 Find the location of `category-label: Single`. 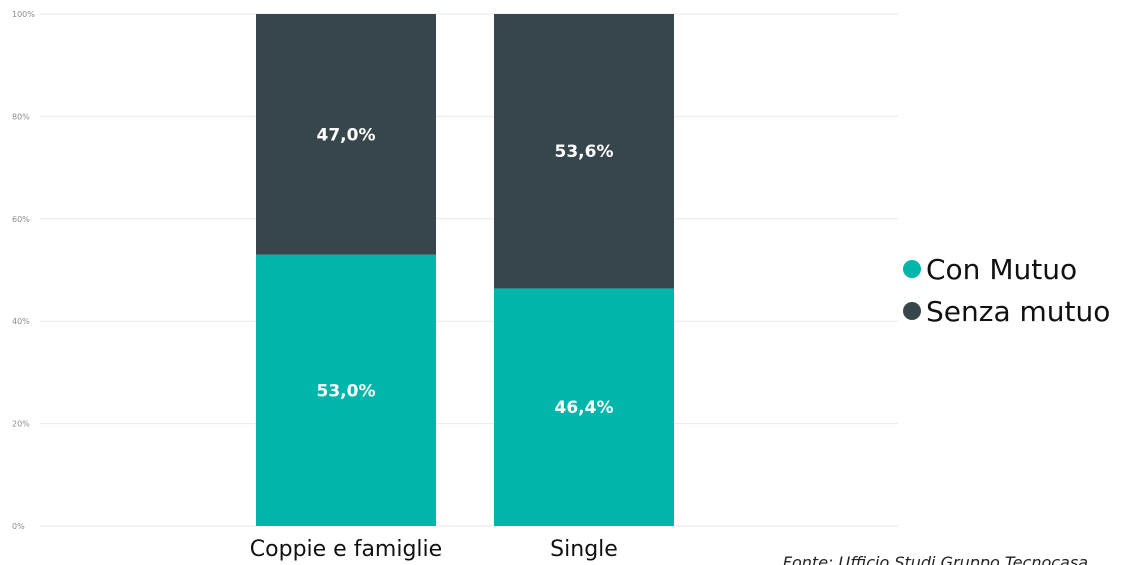

category-label: Single is located at coordinates (584, 549).